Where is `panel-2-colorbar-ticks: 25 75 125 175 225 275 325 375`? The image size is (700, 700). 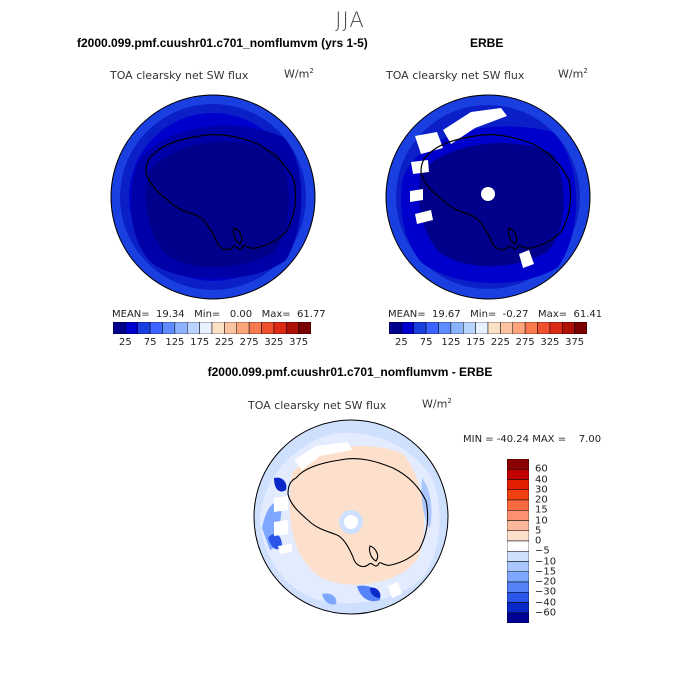
panel-2-colorbar-ticks: 25 75 125 175 225 275 325 375 is located at coordinates (488, 344).